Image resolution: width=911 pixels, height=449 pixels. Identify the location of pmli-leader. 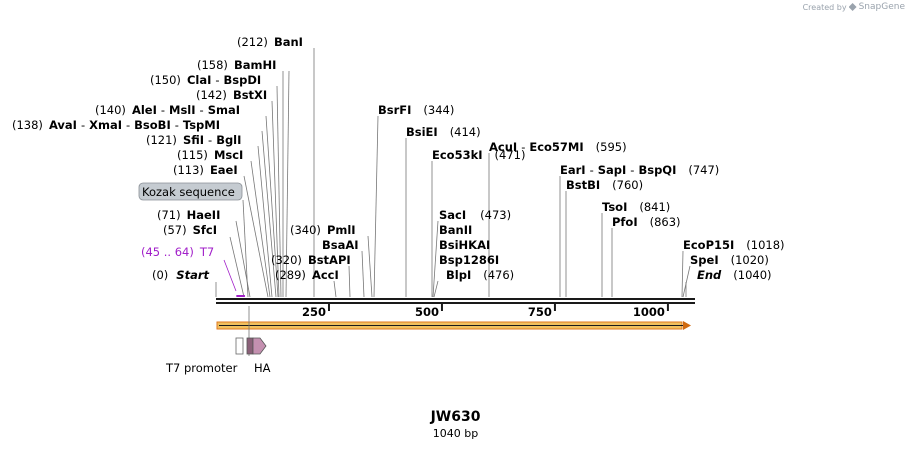
(370, 266).